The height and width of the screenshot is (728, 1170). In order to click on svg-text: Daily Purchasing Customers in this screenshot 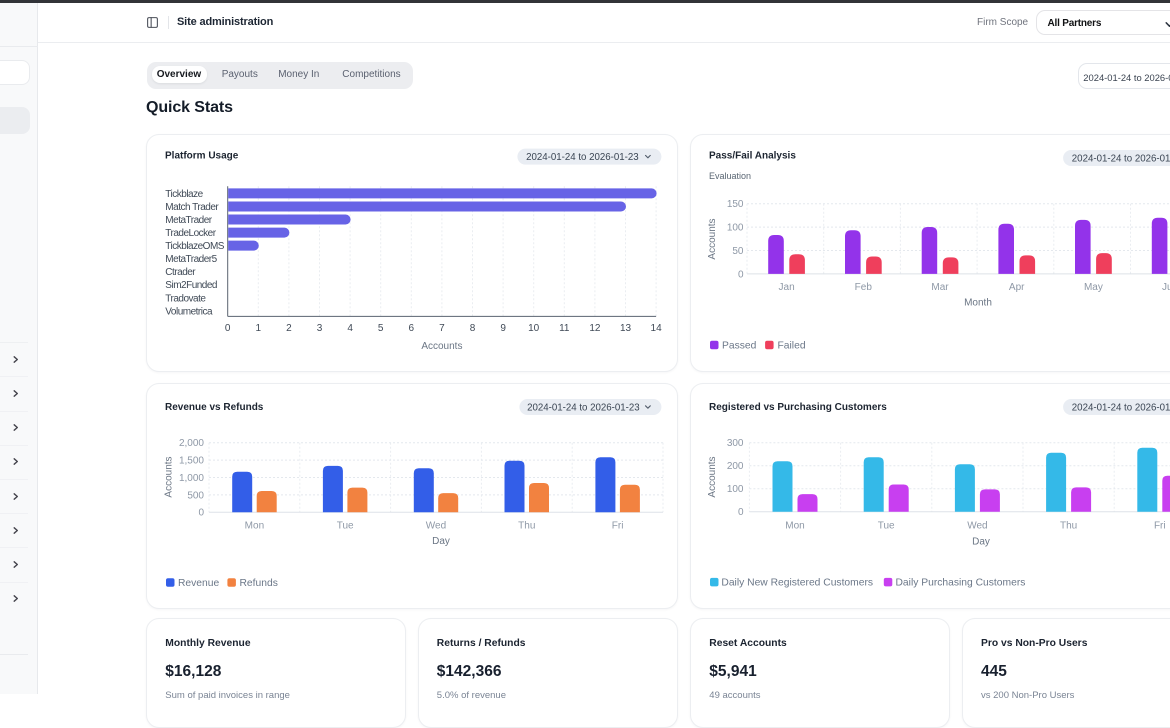, I will do `click(961, 583)`.